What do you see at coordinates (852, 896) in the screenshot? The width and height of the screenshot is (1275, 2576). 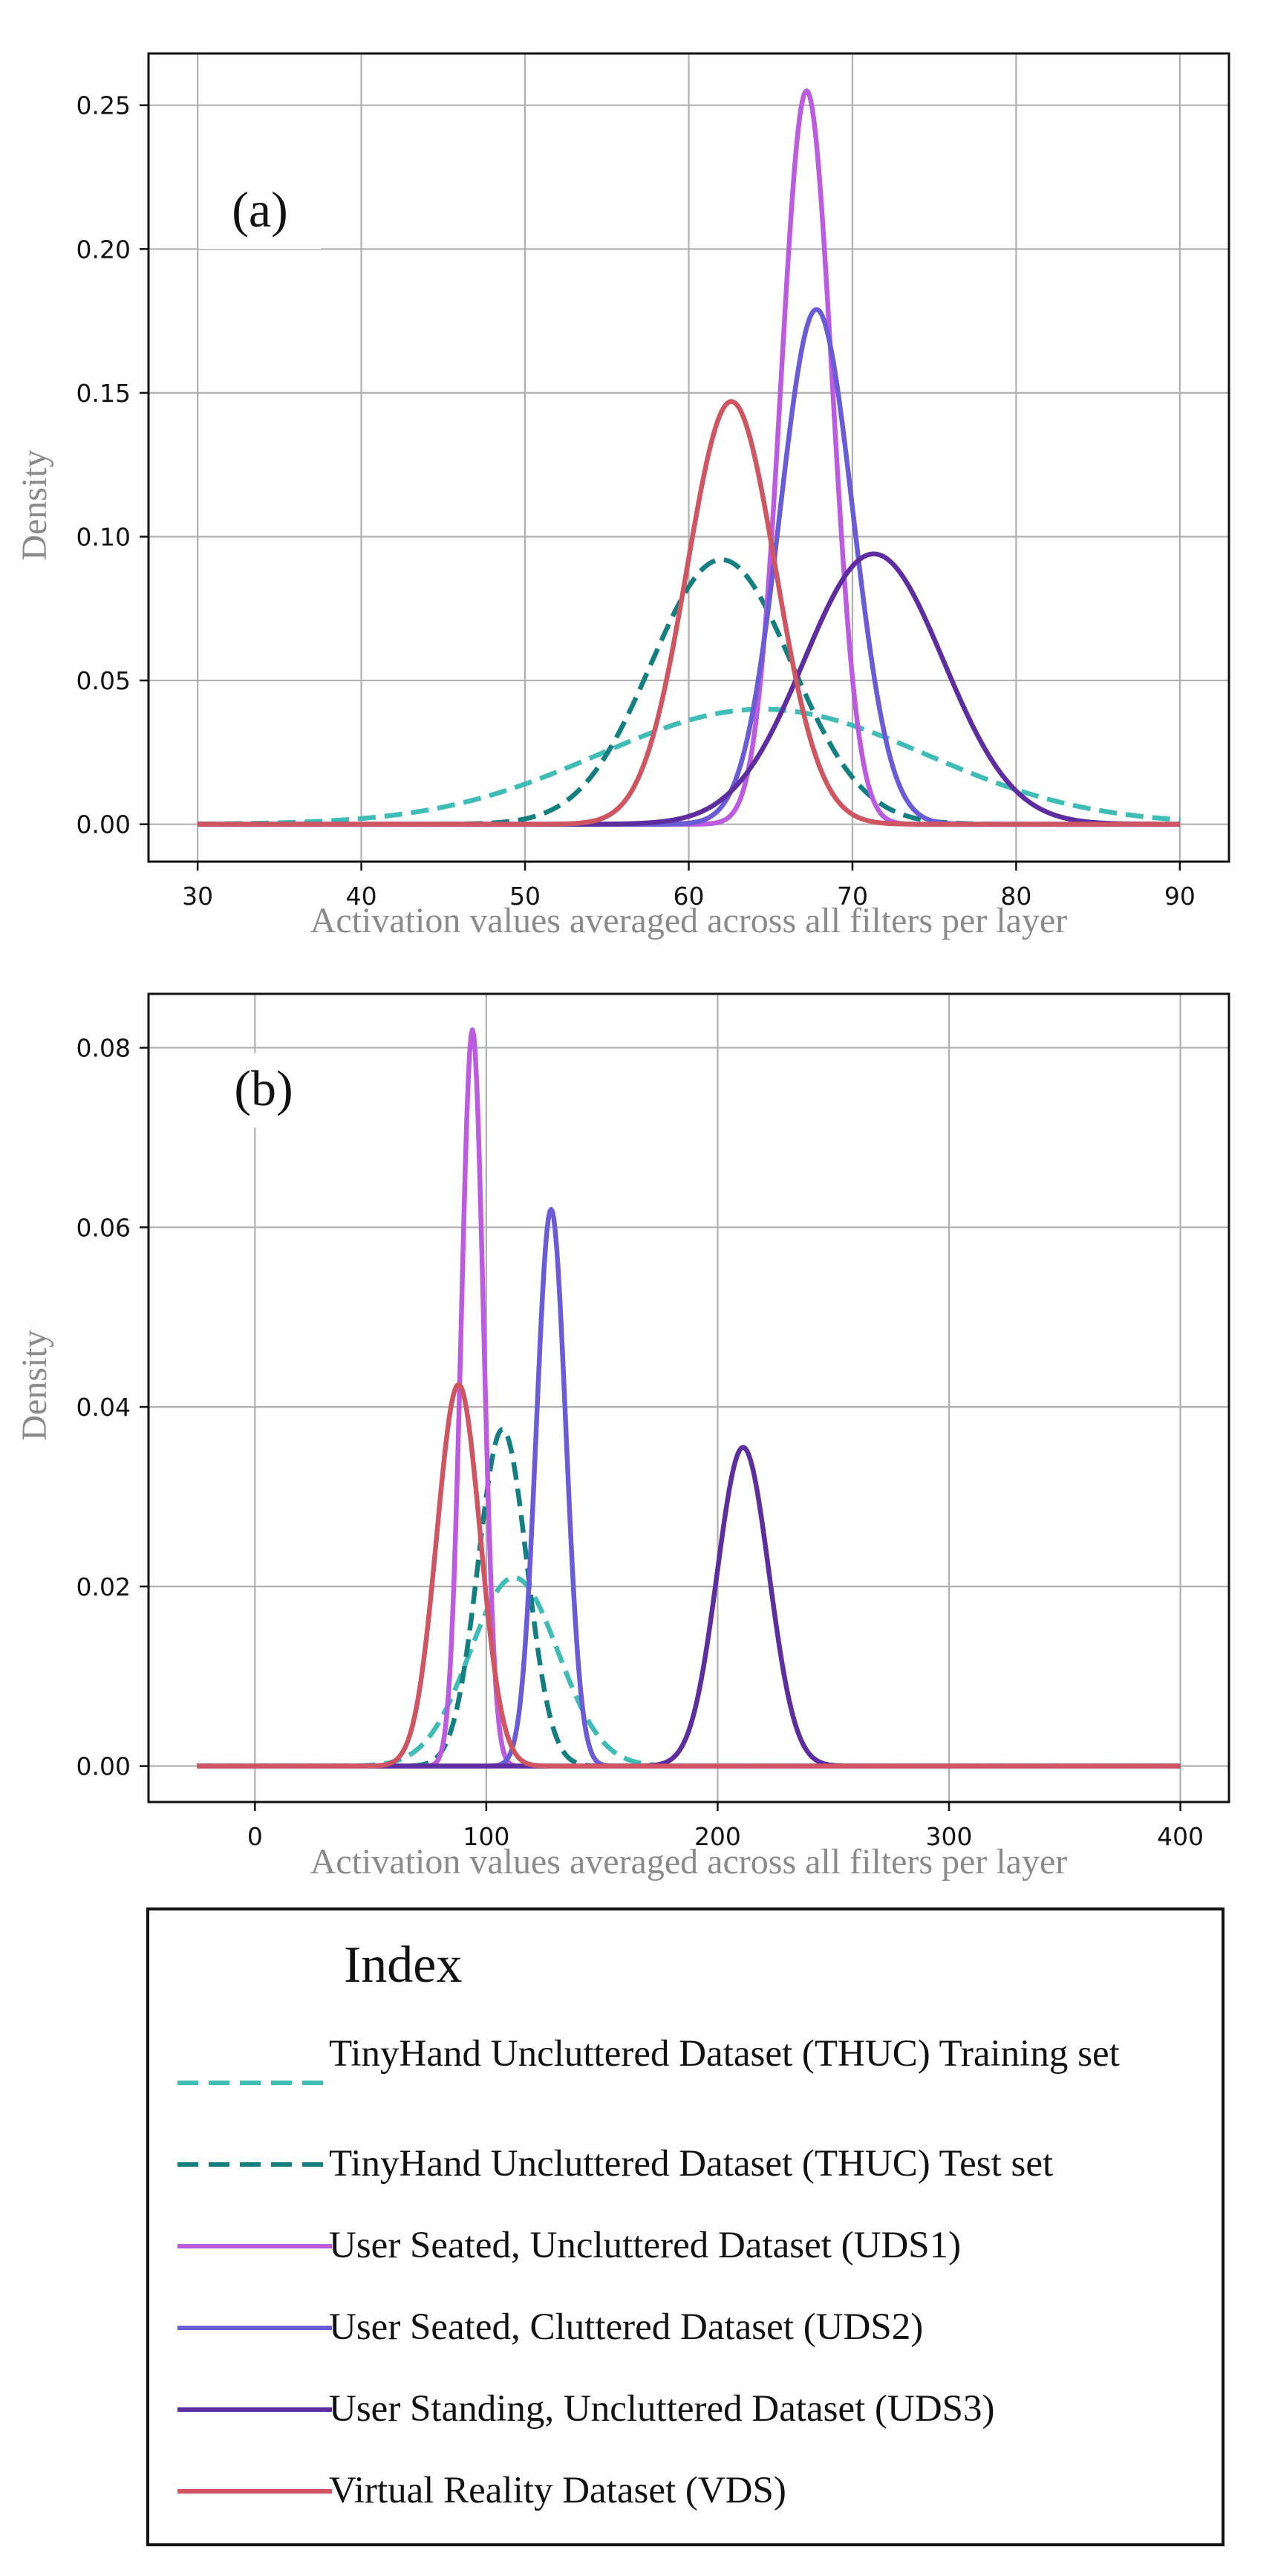 I see `x-tick-label: 70` at bounding box center [852, 896].